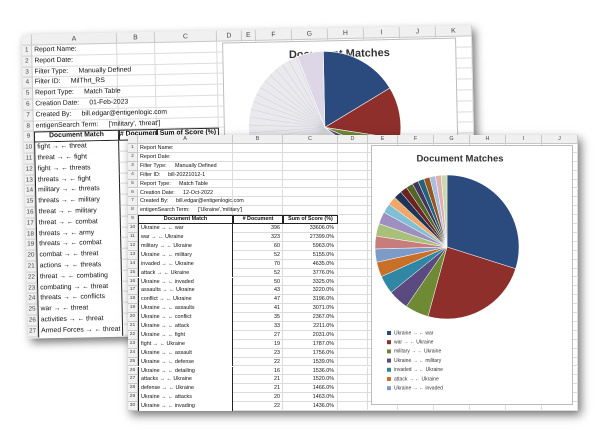  What do you see at coordinates (30, 202) in the screenshot?
I see `row-number: 15` at bounding box center [30, 202].